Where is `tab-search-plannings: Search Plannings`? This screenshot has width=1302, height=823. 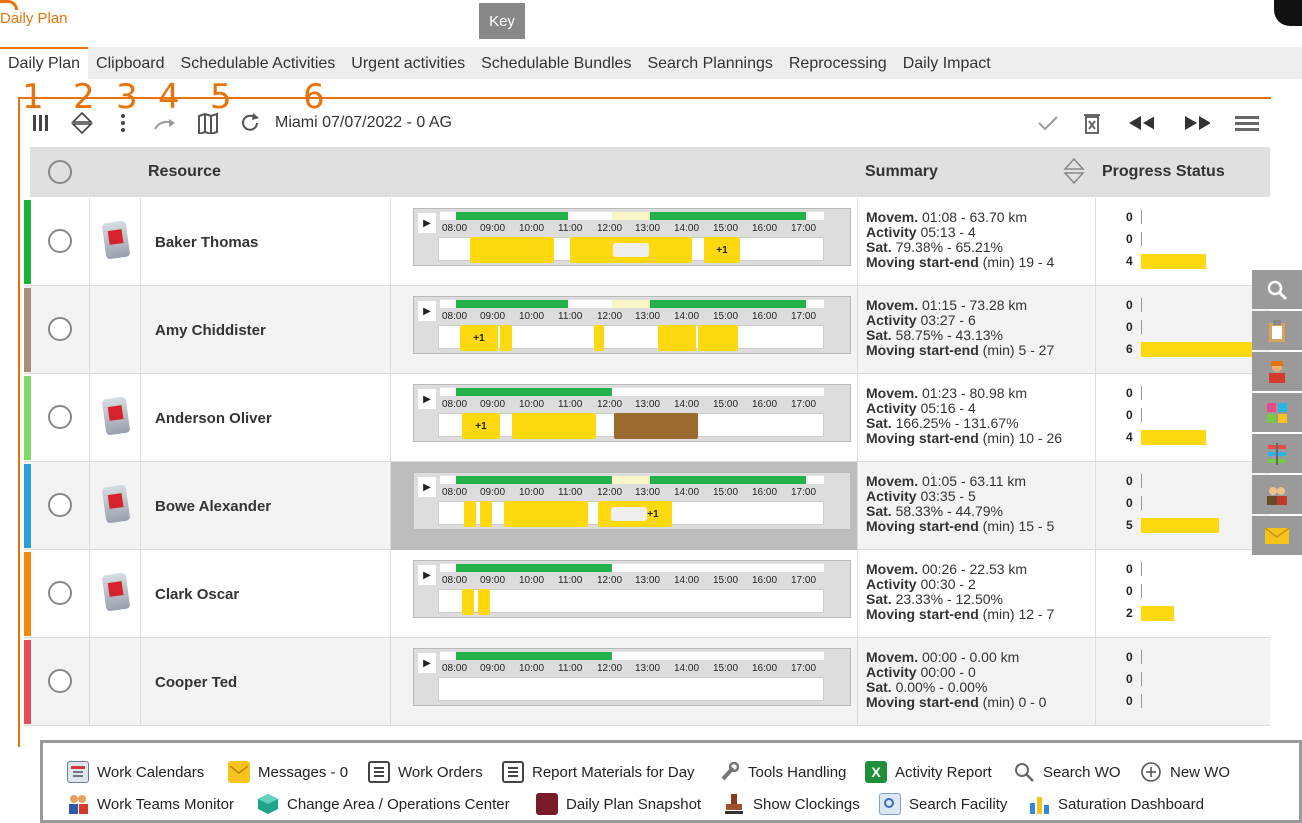 tab-search-plannings: Search Plannings is located at coordinates (710, 63).